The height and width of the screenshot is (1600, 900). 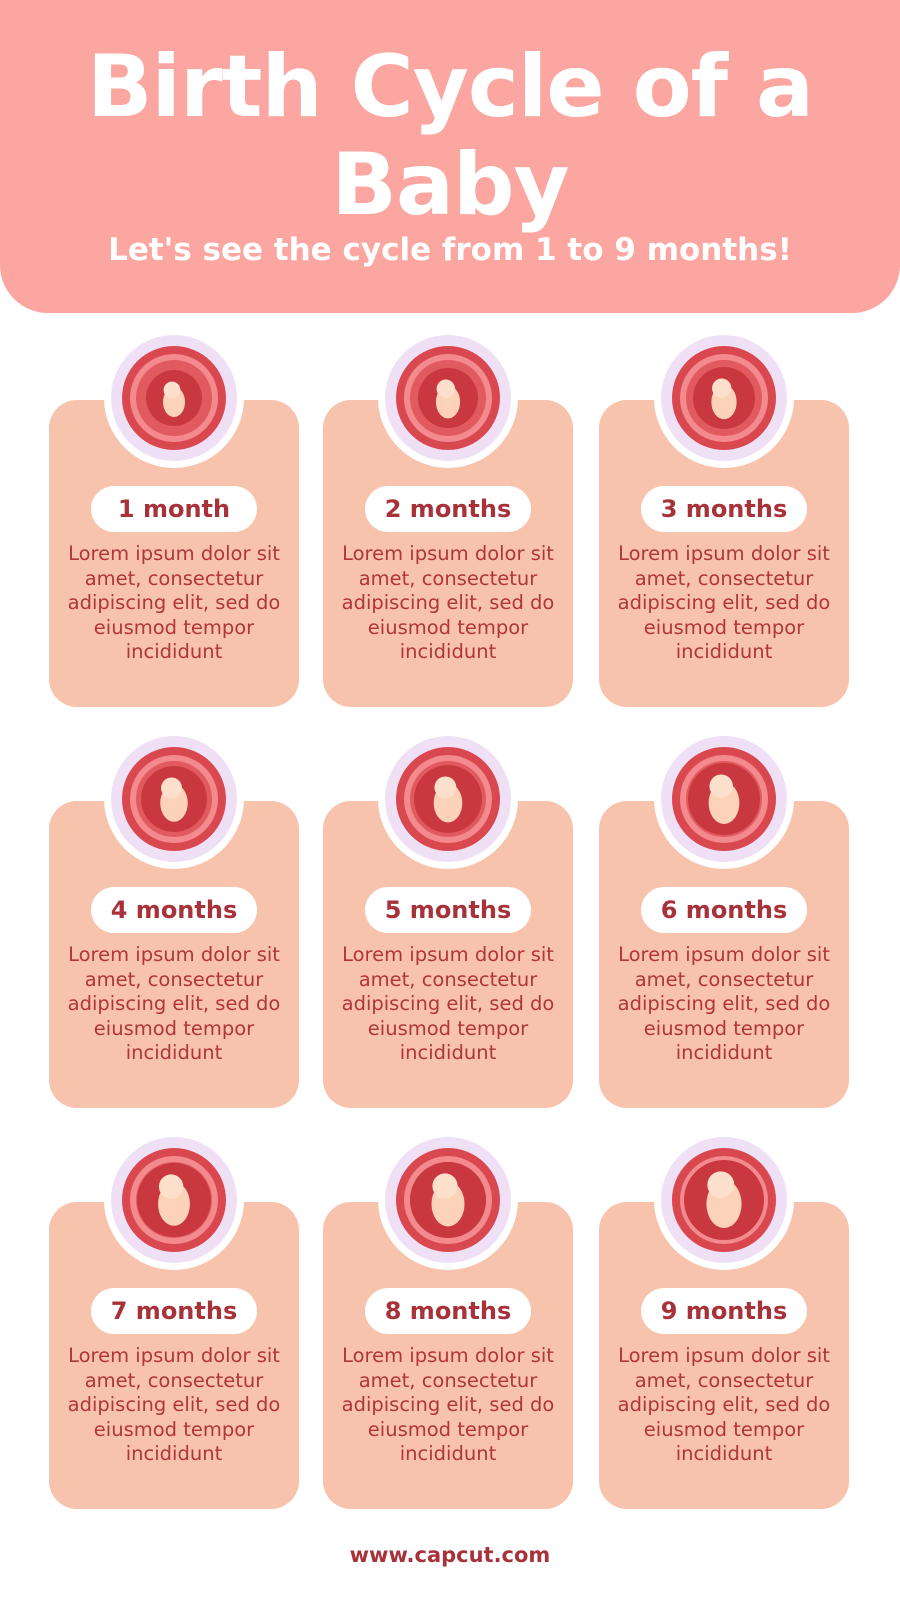 What do you see at coordinates (724, 1311) in the screenshot?
I see `stage-label: 9 months` at bounding box center [724, 1311].